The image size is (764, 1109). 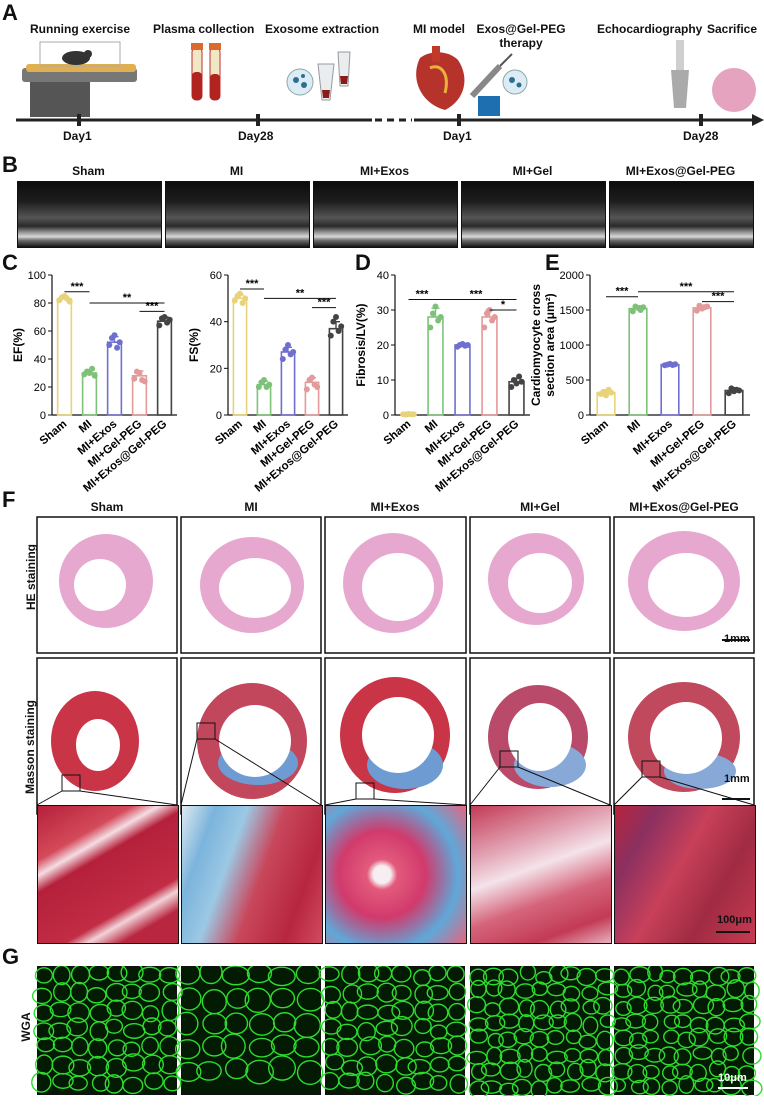 What do you see at coordinates (498, 84) in the screenshot?
I see `syringe-icon` at bounding box center [498, 84].